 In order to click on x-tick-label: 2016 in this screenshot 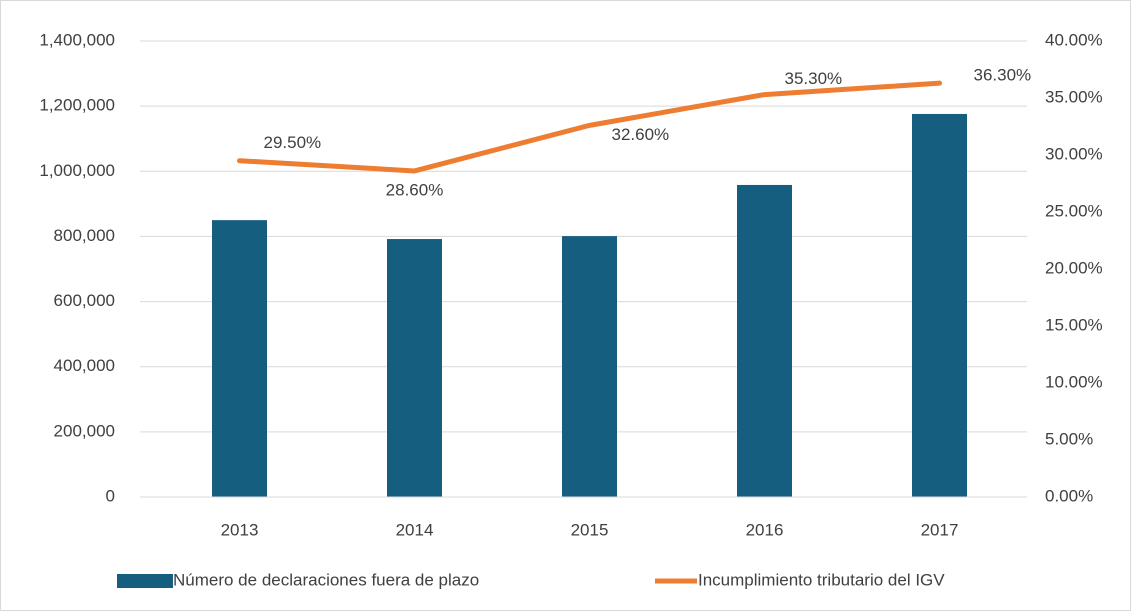, I will do `click(765, 529)`.